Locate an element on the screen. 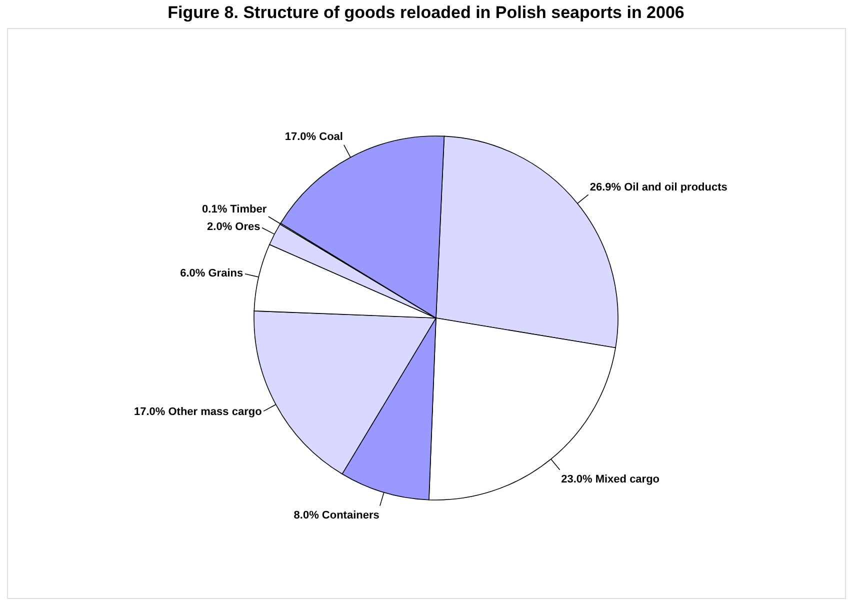 The height and width of the screenshot is (616, 854). slice-label: 8.0% Containers is located at coordinates (337, 516).